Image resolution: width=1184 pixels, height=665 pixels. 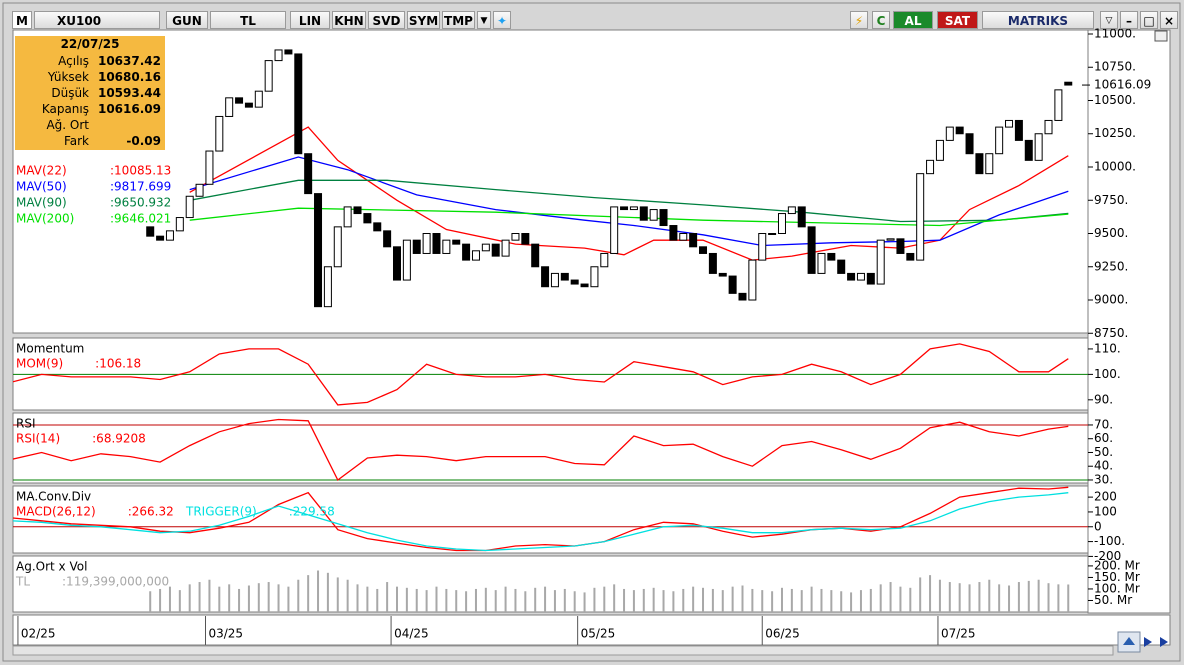 I want to click on y-tick-label: 30., so click(x=1103, y=479).